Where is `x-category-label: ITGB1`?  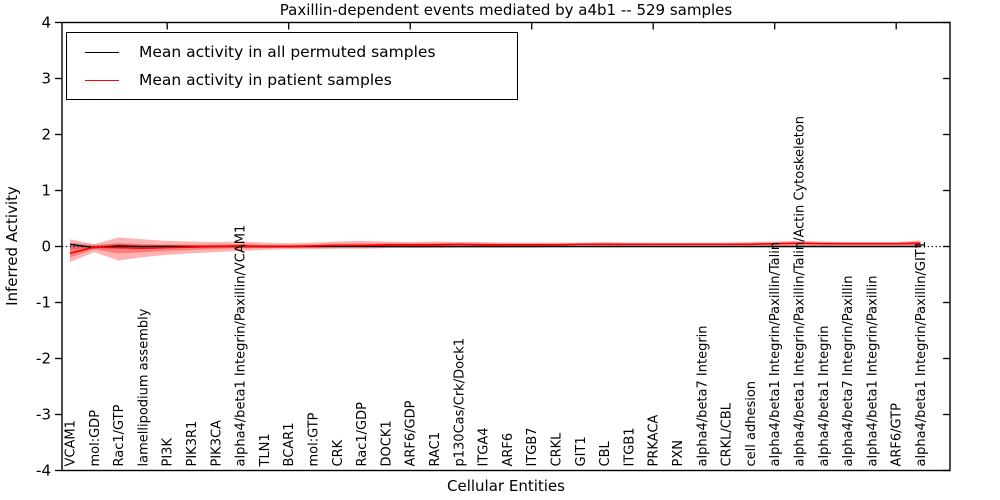 x-category-label: ITGB1 is located at coordinates (629, 446).